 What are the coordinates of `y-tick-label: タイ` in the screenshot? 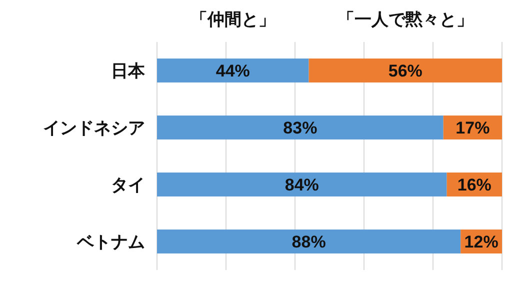 It's located at (128, 185).